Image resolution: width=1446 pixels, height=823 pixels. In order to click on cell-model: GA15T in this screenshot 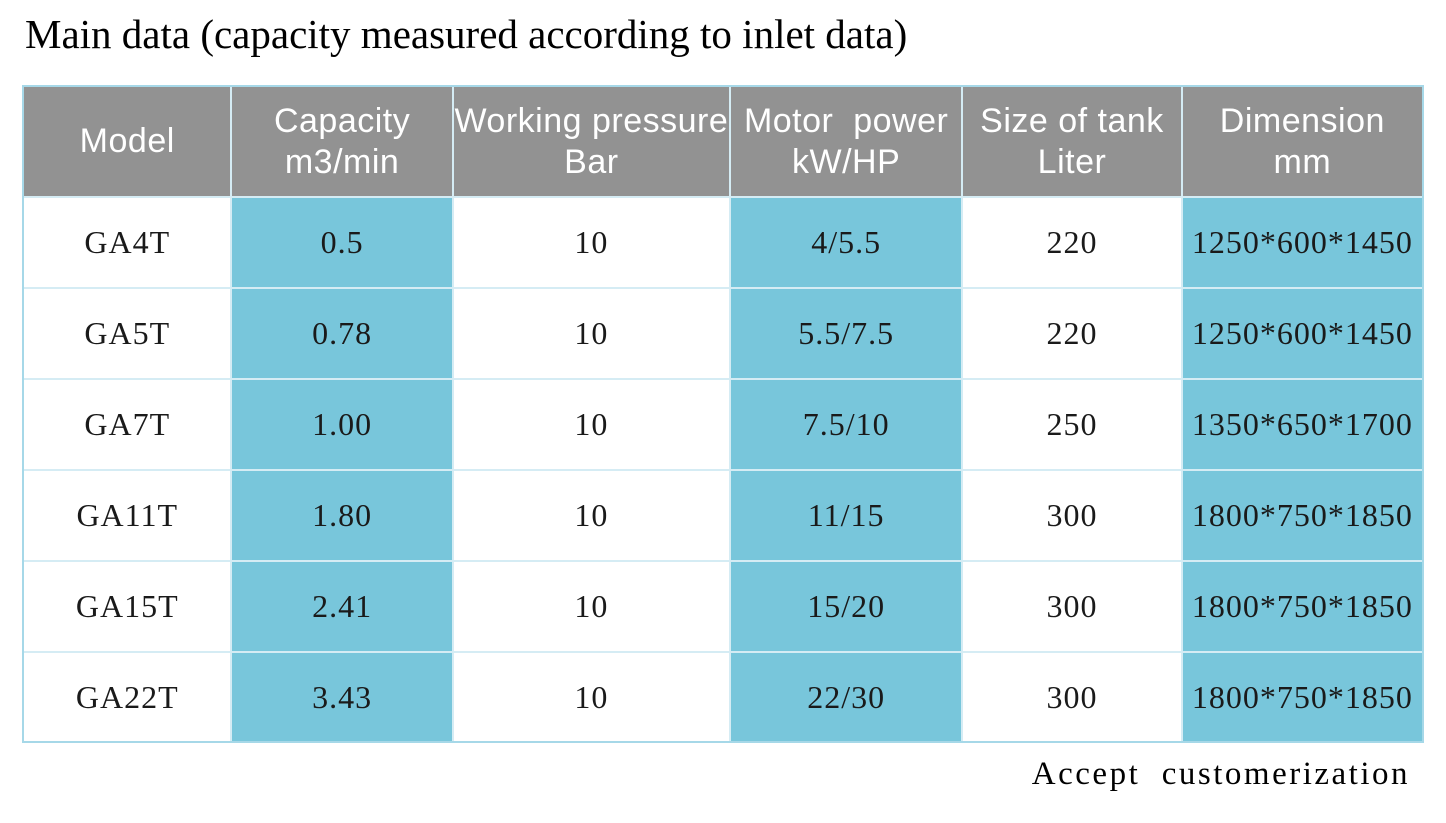, I will do `click(128, 607)`.